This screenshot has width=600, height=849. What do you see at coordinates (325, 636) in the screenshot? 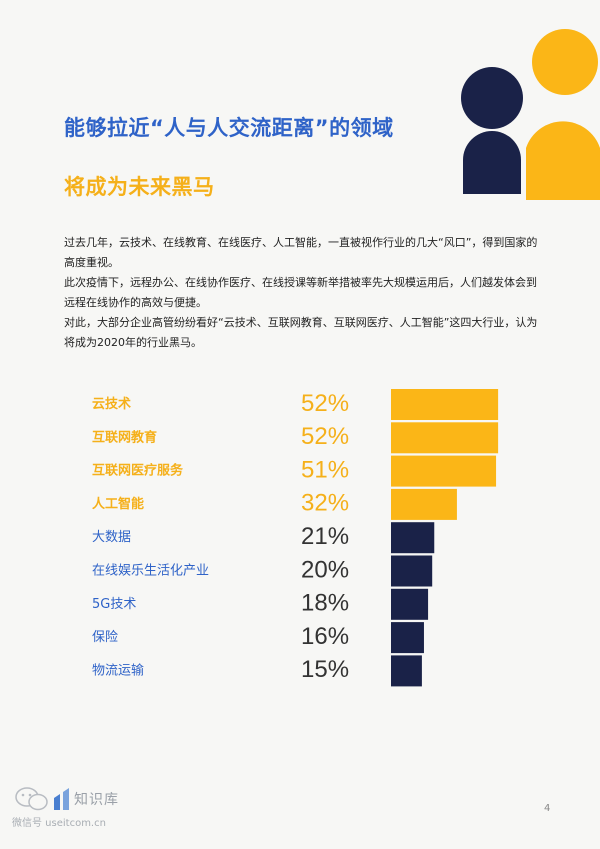
I see `value-label: 16%` at bounding box center [325, 636].